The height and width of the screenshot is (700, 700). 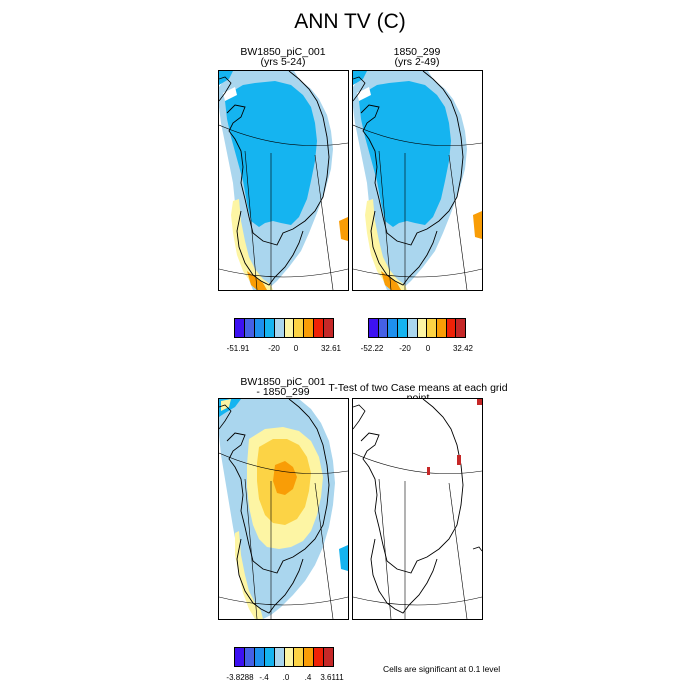 I want to click on diff-colorbar, so click(x=284, y=657).